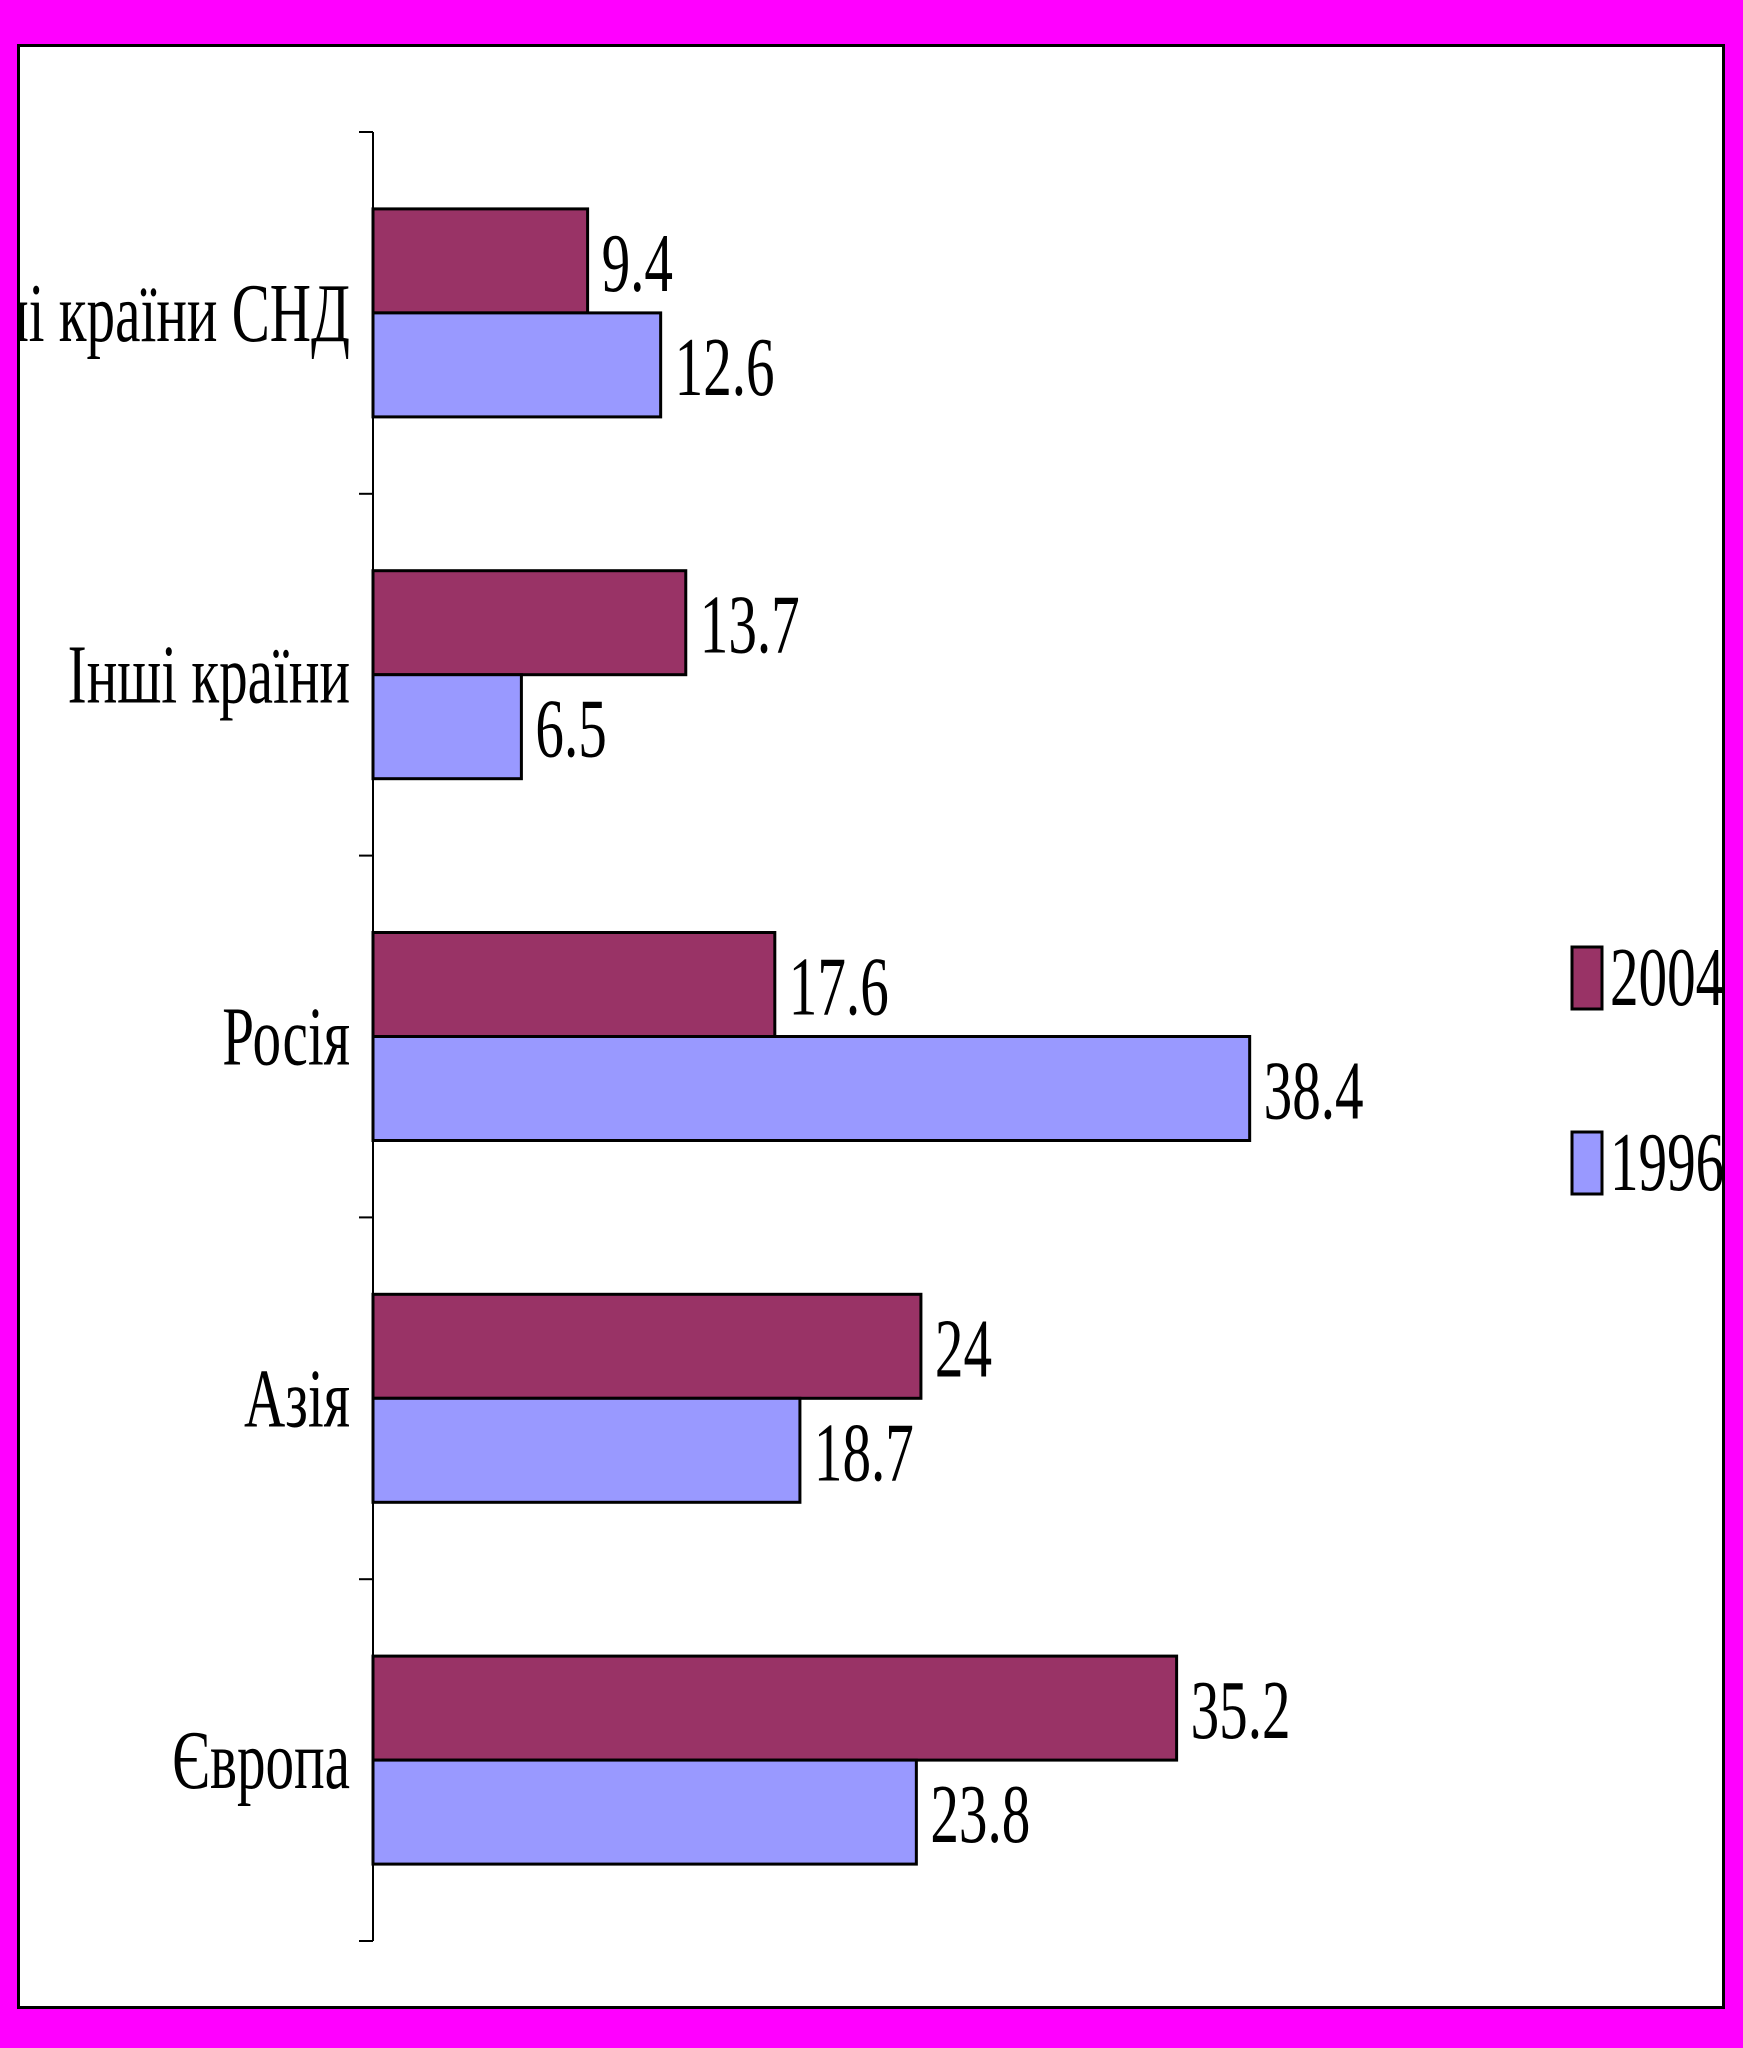 The height and width of the screenshot is (2048, 1743). What do you see at coordinates (1314, 1091) in the screenshot?
I see `data-label-1996: 38.4` at bounding box center [1314, 1091].